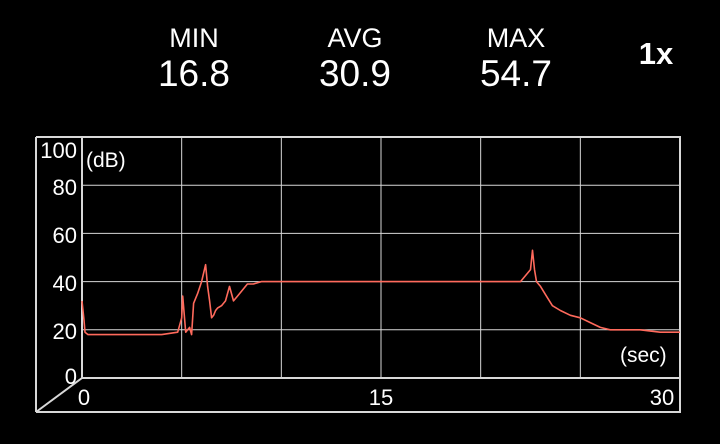 Image resolution: width=720 pixels, height=444 pixels. What do you see at coordinates (59, 395) in the screenshot?
I see `frame-depth-edge` at bounding box center [59, 395].